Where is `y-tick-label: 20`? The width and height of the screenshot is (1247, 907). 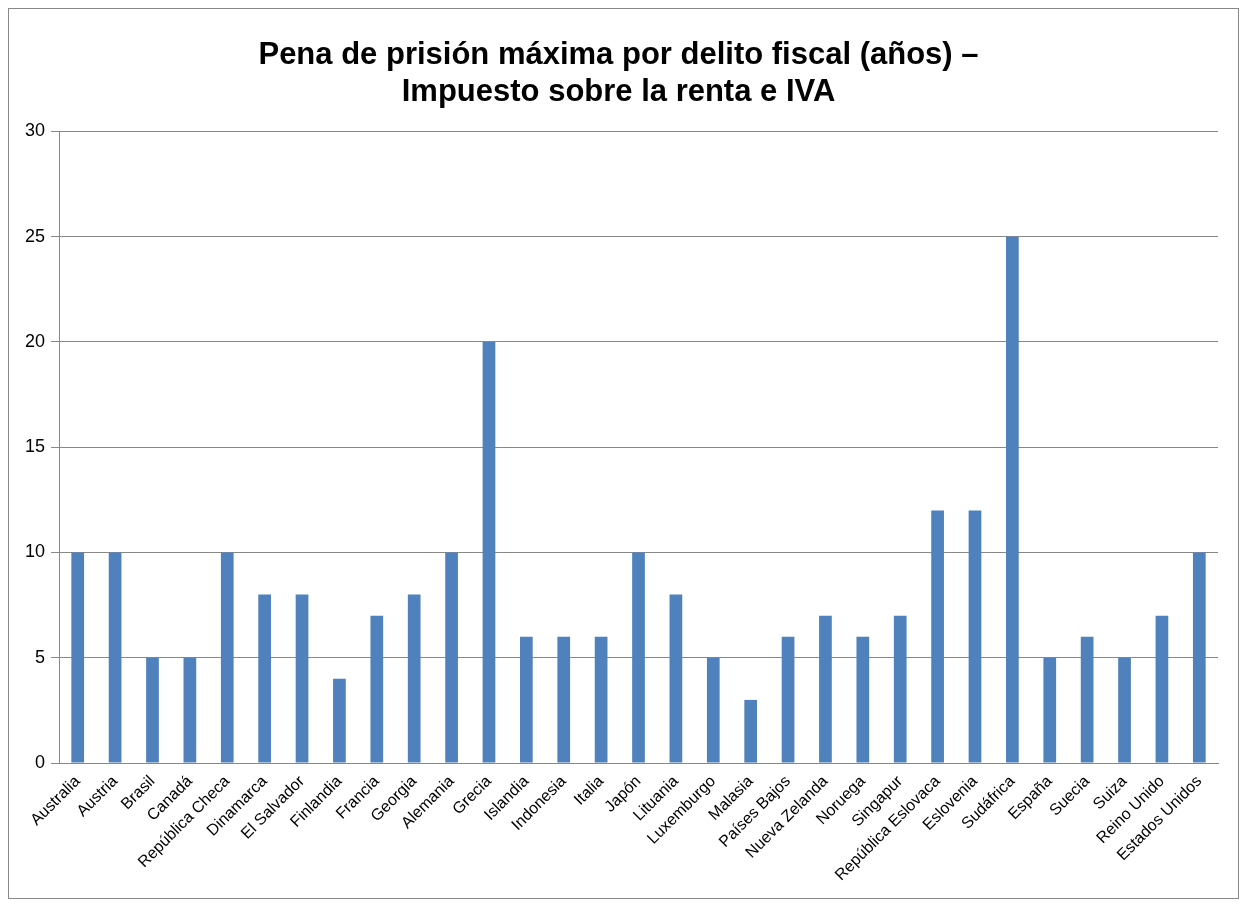
y-tick-label: 20 is located at coordinates (35, 340).